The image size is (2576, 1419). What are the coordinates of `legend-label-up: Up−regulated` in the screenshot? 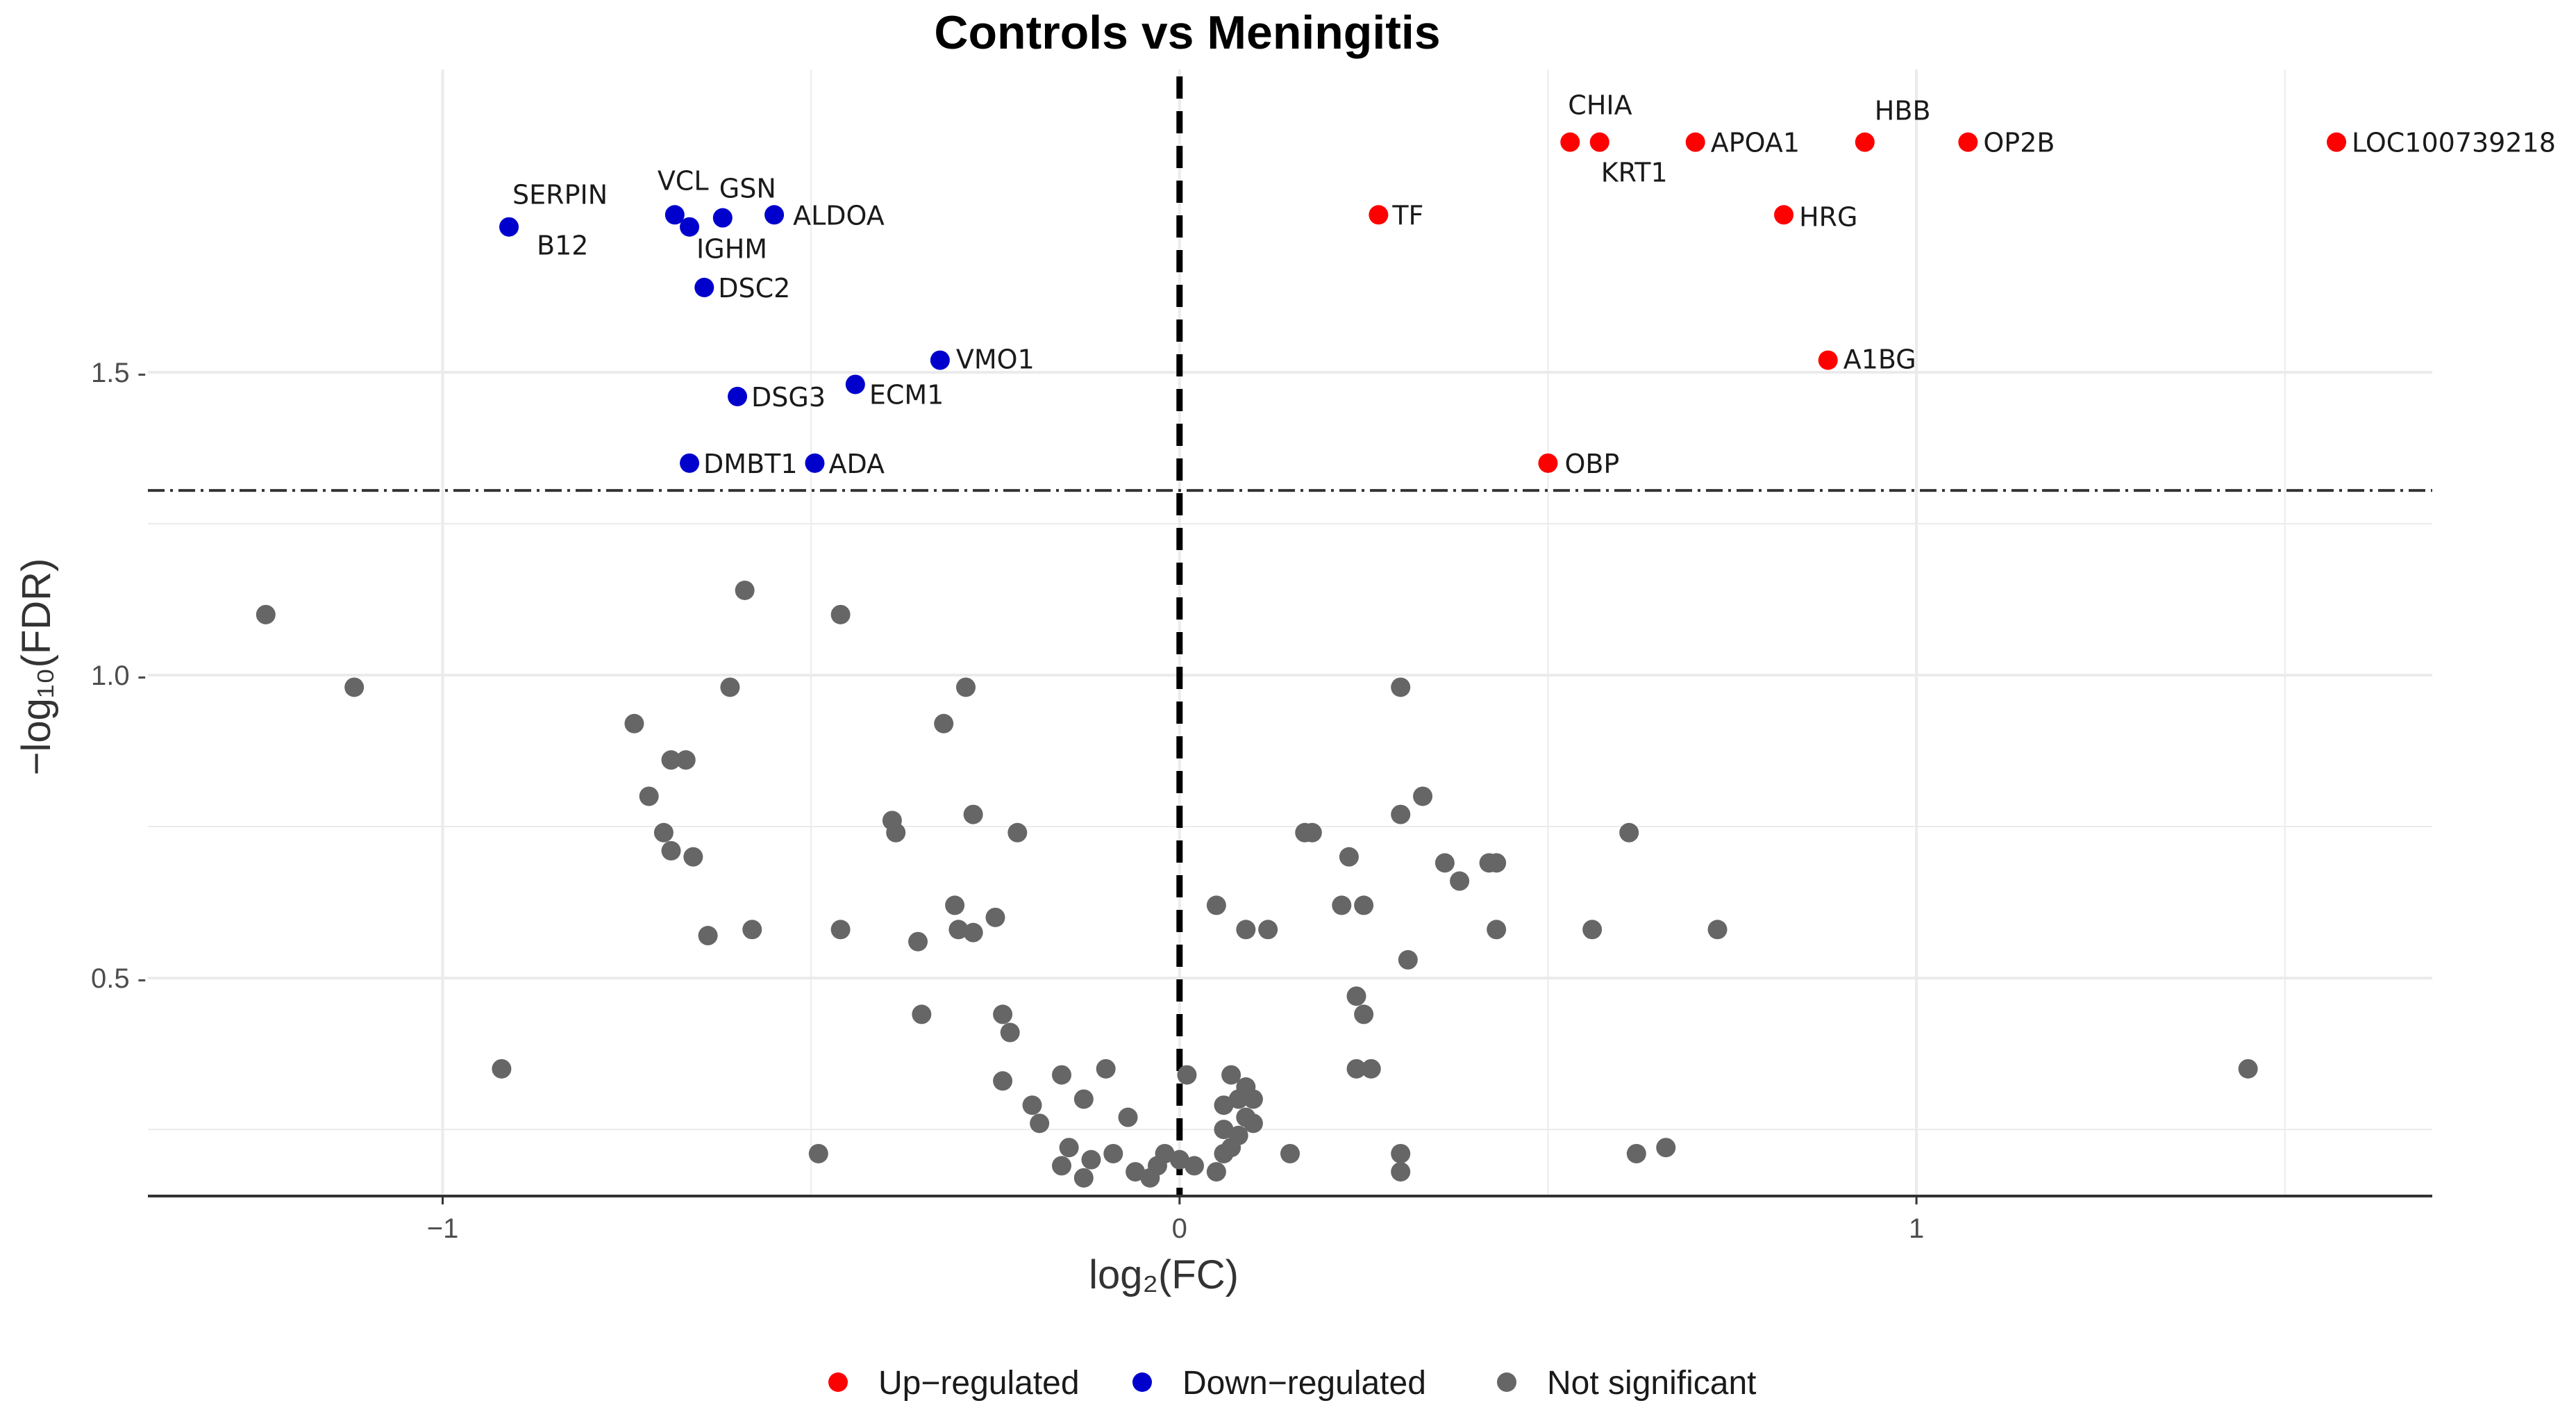 It's located at (979, 1383).